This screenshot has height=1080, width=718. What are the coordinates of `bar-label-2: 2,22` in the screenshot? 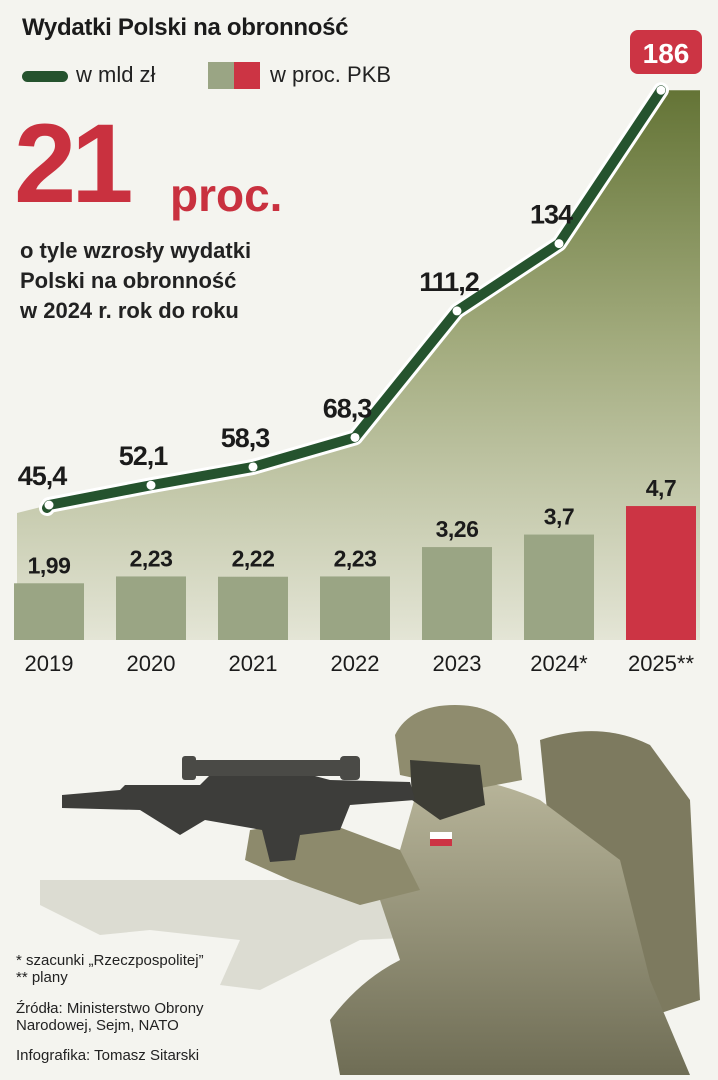 It's located at (253, 559).